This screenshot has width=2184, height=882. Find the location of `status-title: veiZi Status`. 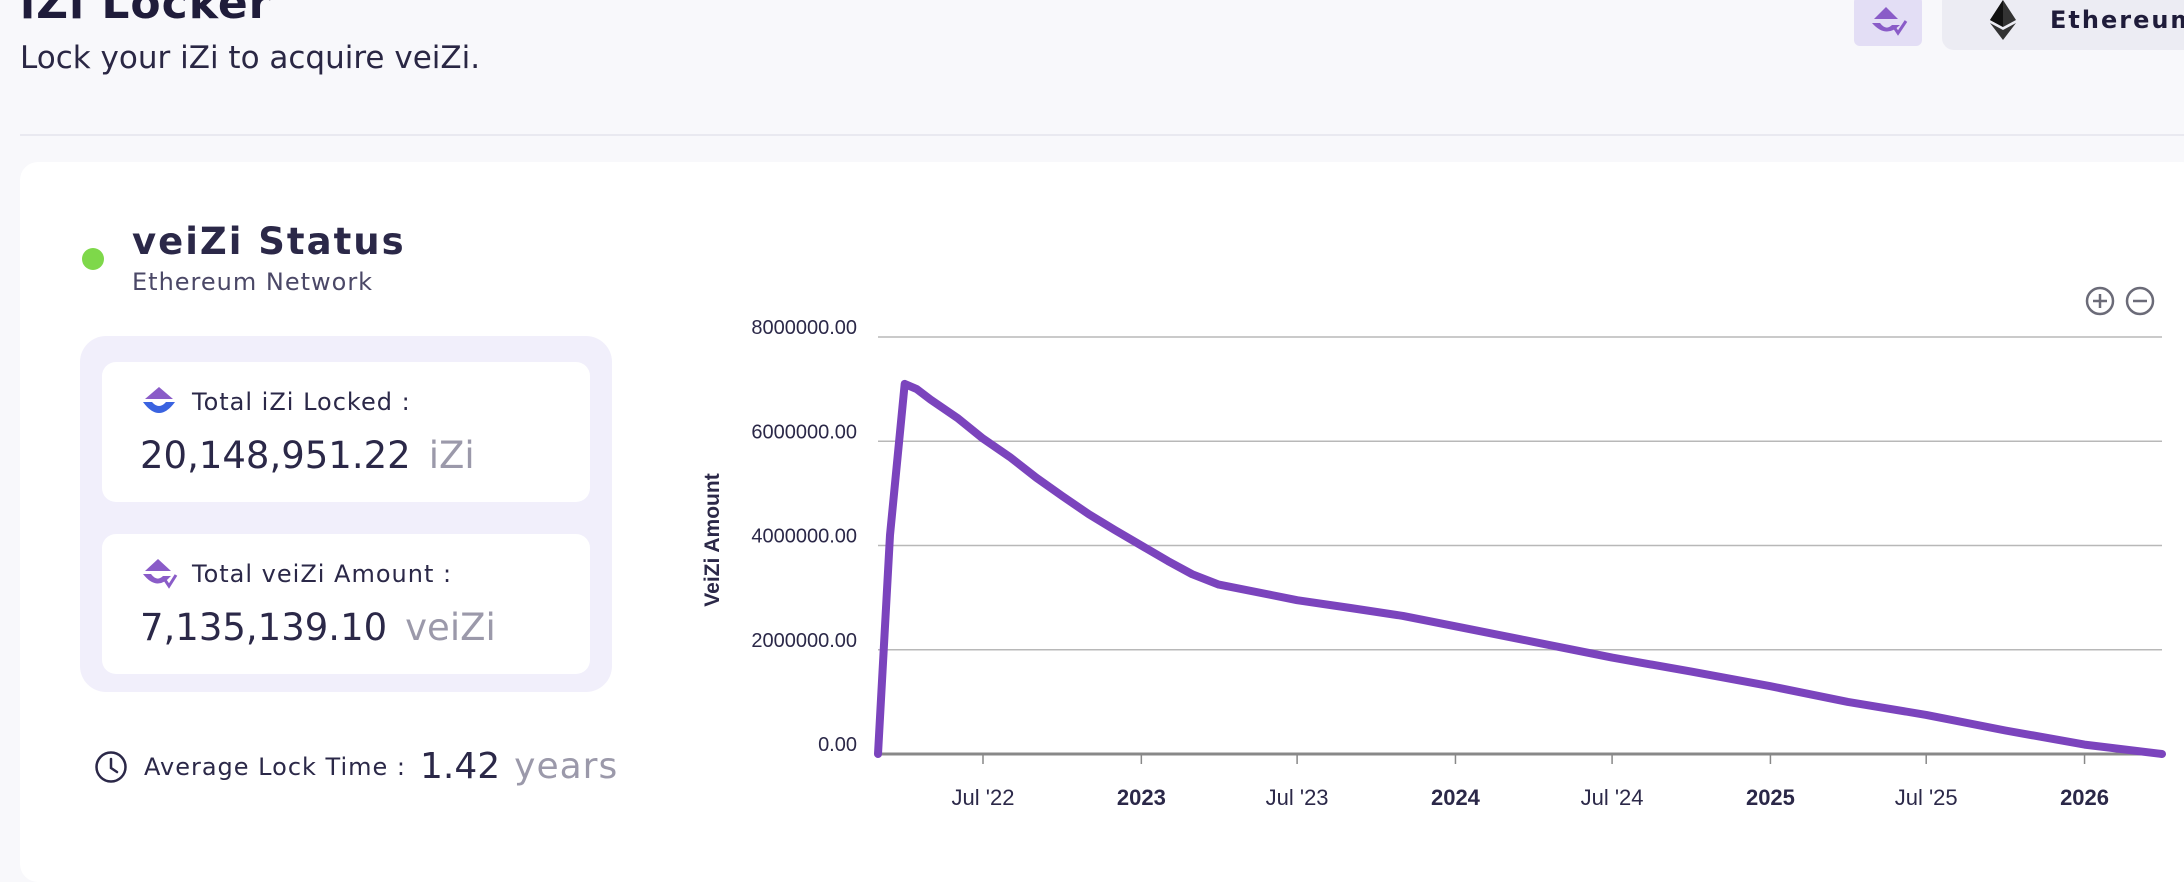

status-title: veiZi Status is located at coordinates (269, 241).